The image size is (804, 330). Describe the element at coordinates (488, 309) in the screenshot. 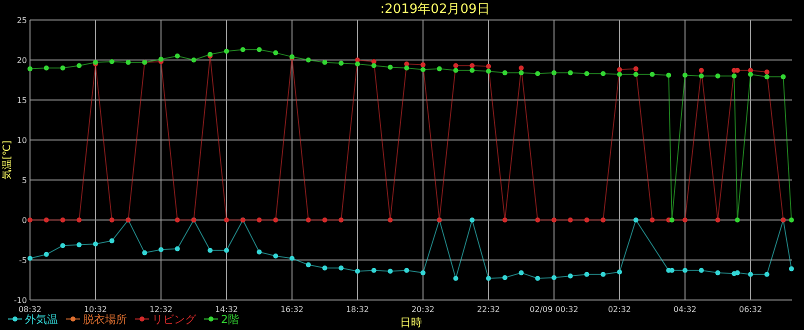

I see `x-tick-label: 22:32` at that location.